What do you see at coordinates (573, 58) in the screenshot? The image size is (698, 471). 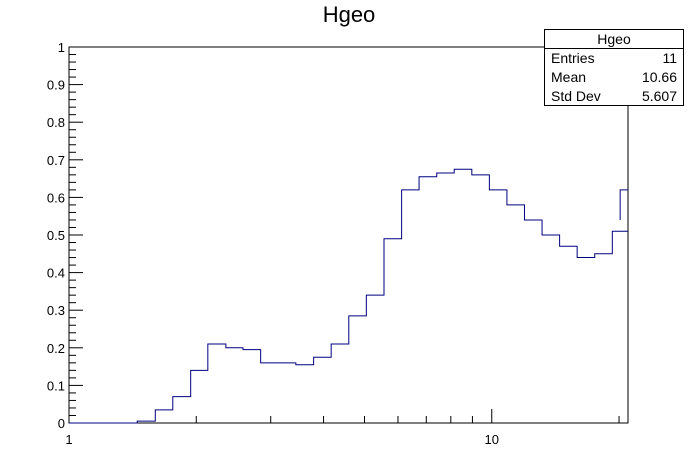 I see `stats-label: Entries` at bounding box center [573, 58].